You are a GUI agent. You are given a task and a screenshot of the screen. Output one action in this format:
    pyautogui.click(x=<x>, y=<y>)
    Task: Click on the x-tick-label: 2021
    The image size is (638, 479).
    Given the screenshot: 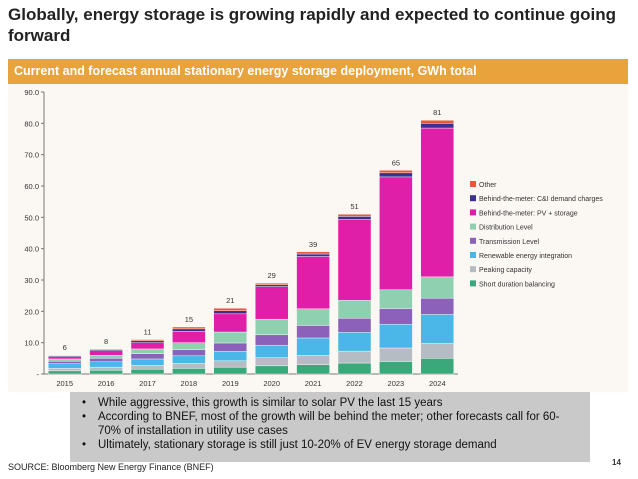 What is the action you would take?
    pyautogui.click(x=313, y=383)
    